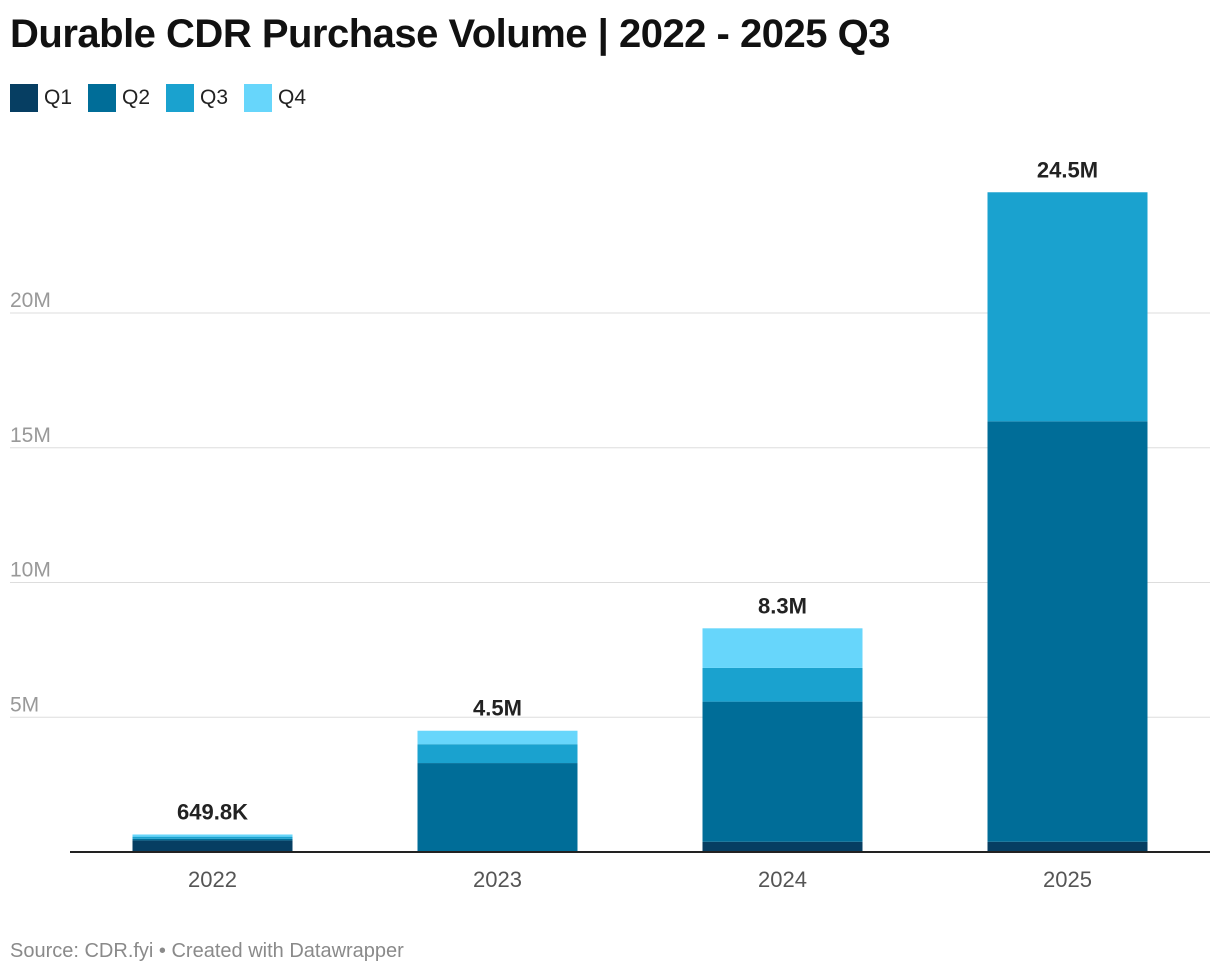  What do you see at coordinates (497, 708) in the screenshot?
I see `total-label-2023: 4.5M` at bounding box center [497, 708].